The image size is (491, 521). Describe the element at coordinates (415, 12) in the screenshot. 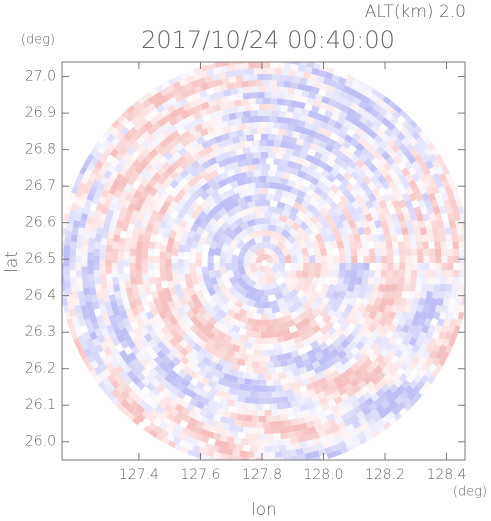

I see `altitude-label: ALT(km) 2.0` at that location.